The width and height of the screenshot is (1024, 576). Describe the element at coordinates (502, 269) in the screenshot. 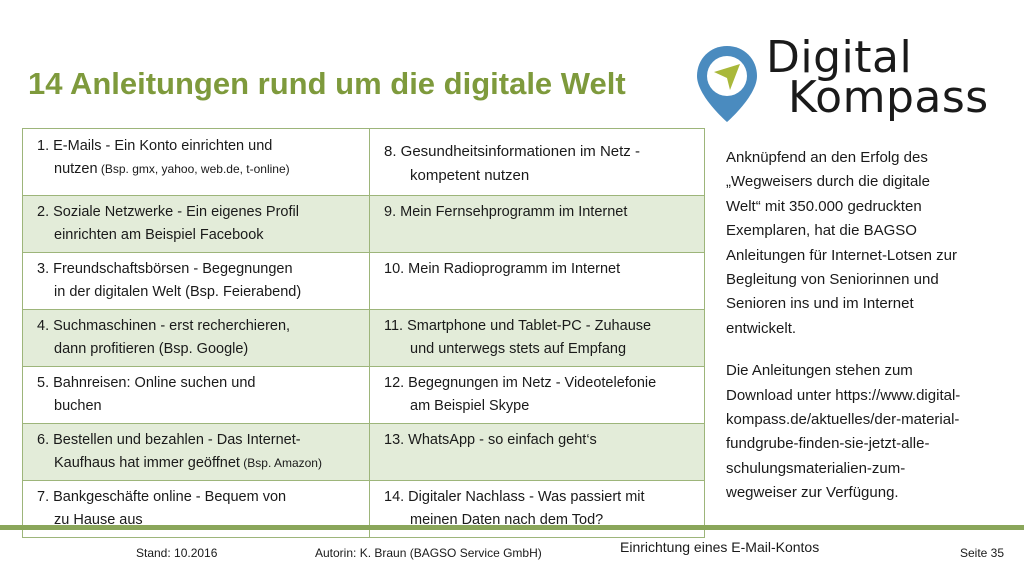

I see `guide-title-line: 10. Mein Radioprogramm im Internet` at that location.